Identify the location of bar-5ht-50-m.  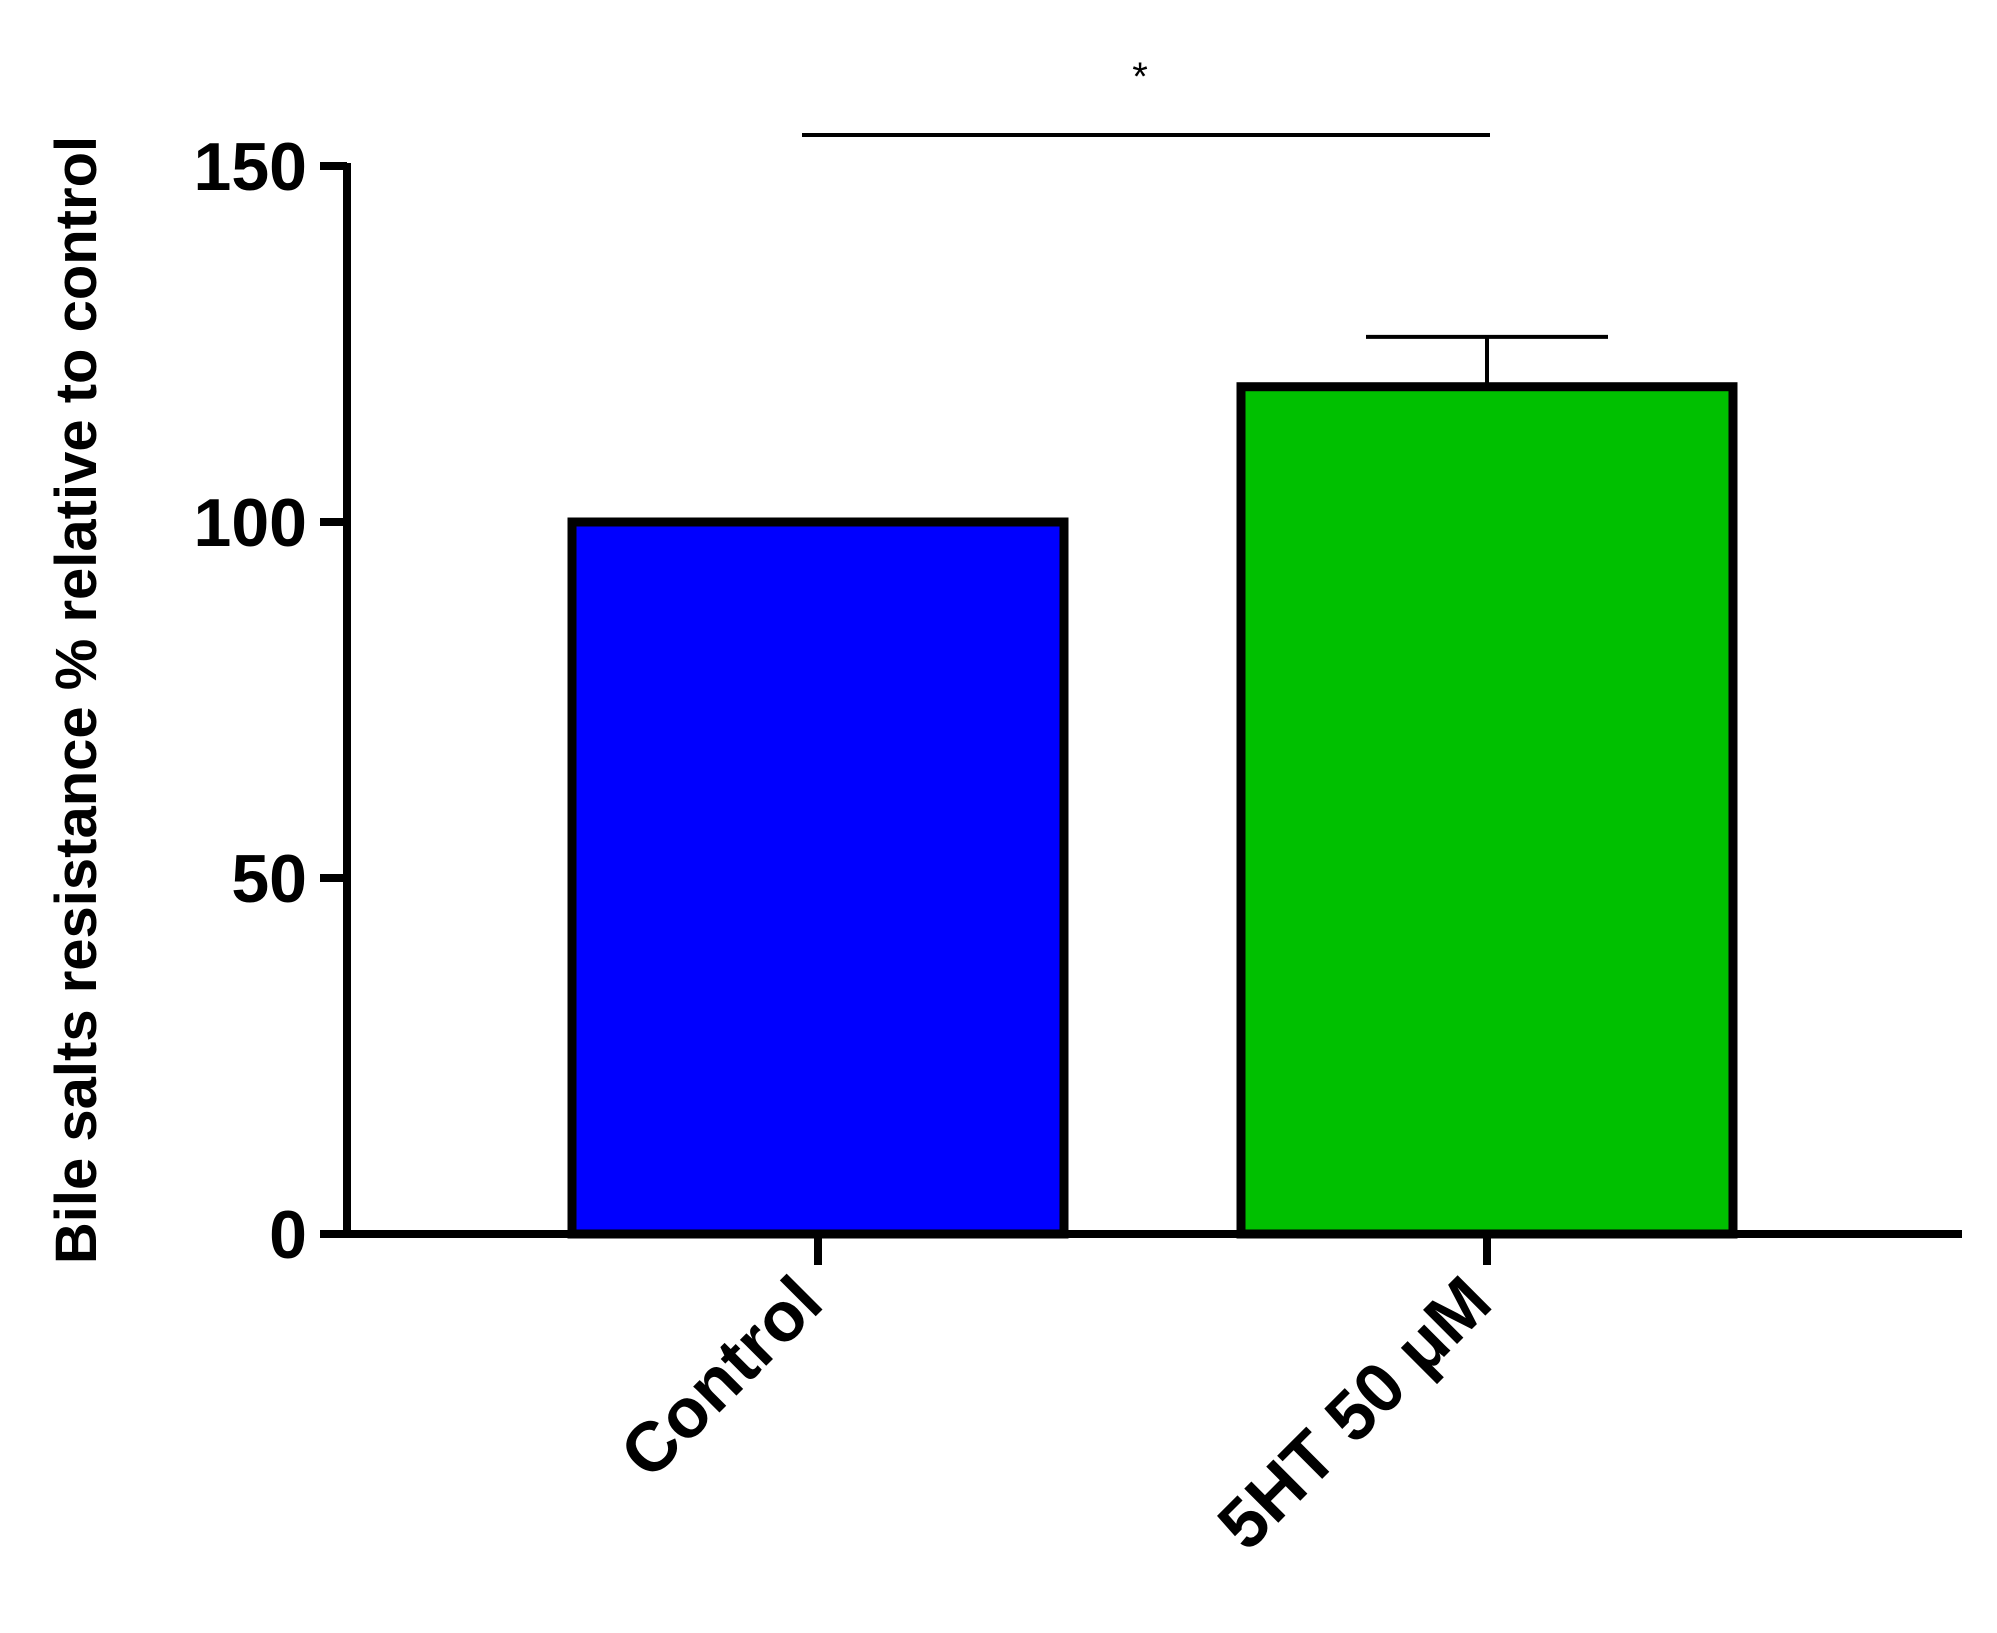
(1487, 810).